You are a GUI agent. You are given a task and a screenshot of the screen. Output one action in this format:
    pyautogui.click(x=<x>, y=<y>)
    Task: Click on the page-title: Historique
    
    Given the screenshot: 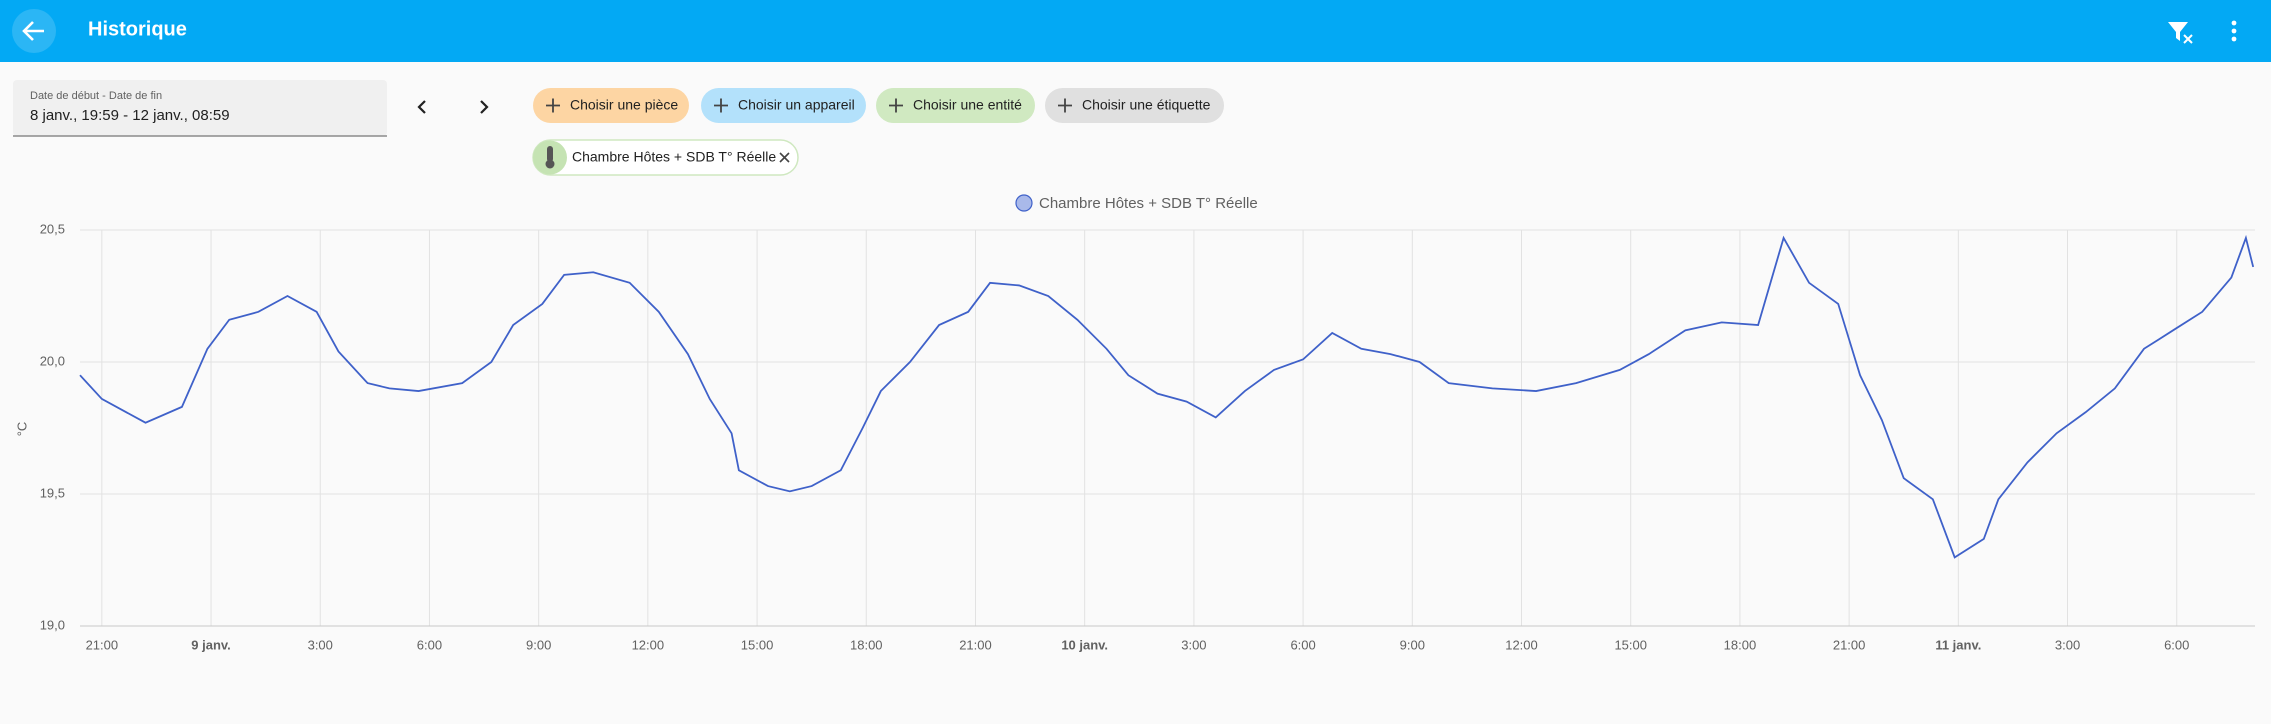 What is the action you would take?
    pyautogui.click(x=137, y=29)
    